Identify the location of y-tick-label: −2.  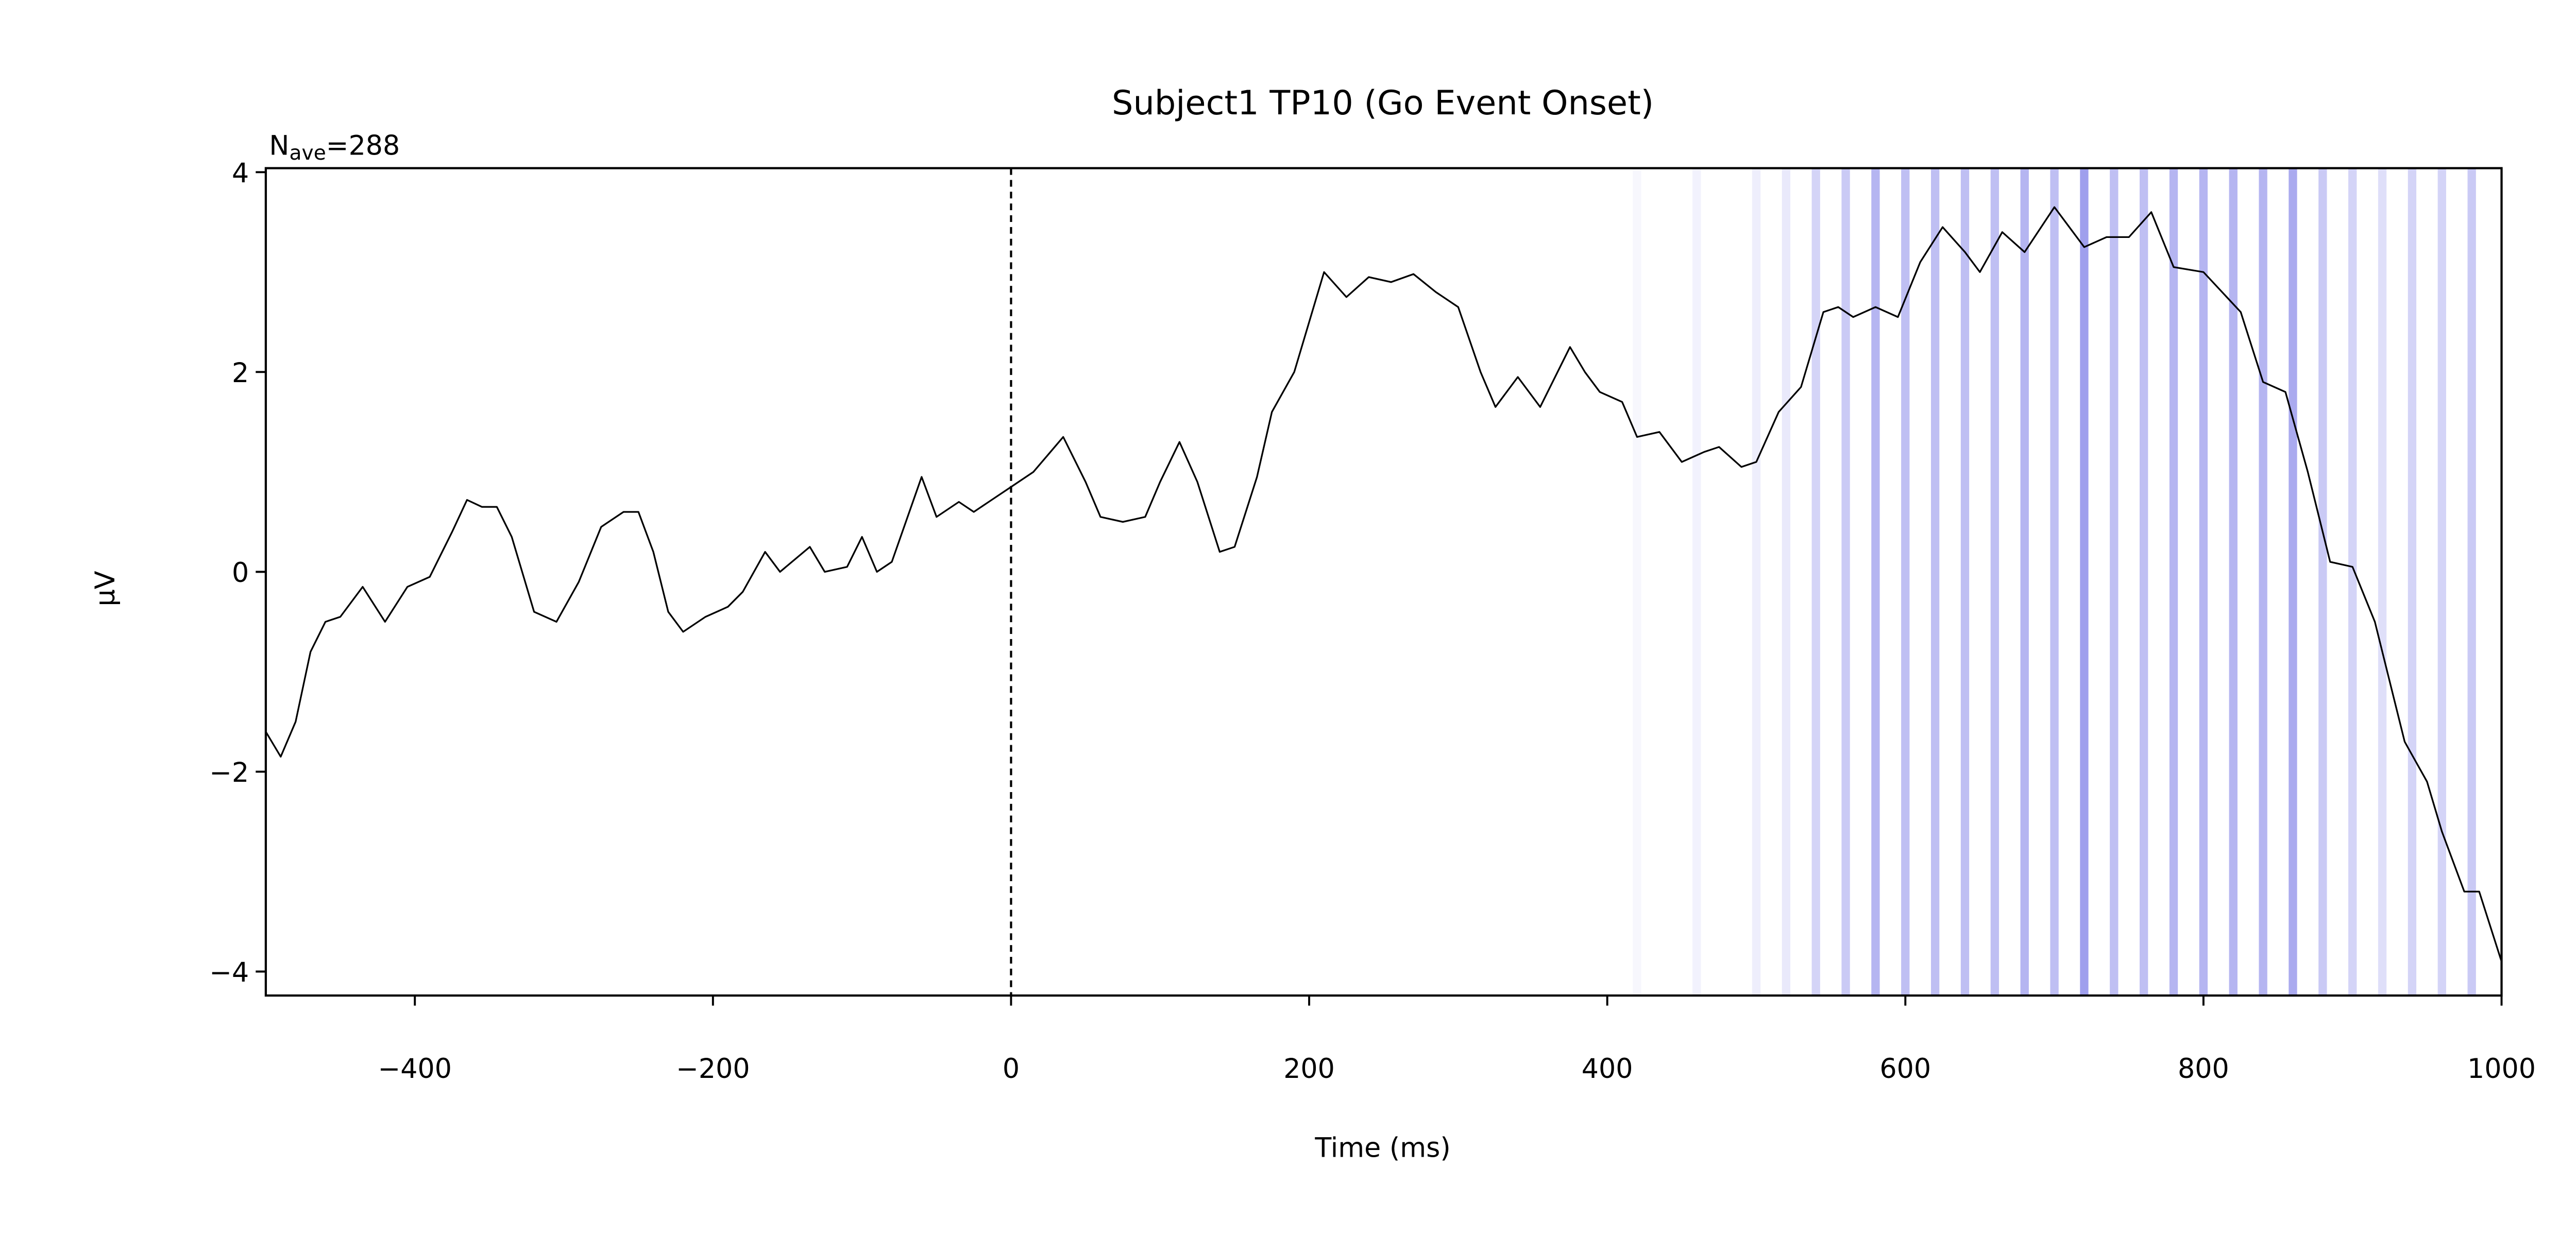
(229, 773).